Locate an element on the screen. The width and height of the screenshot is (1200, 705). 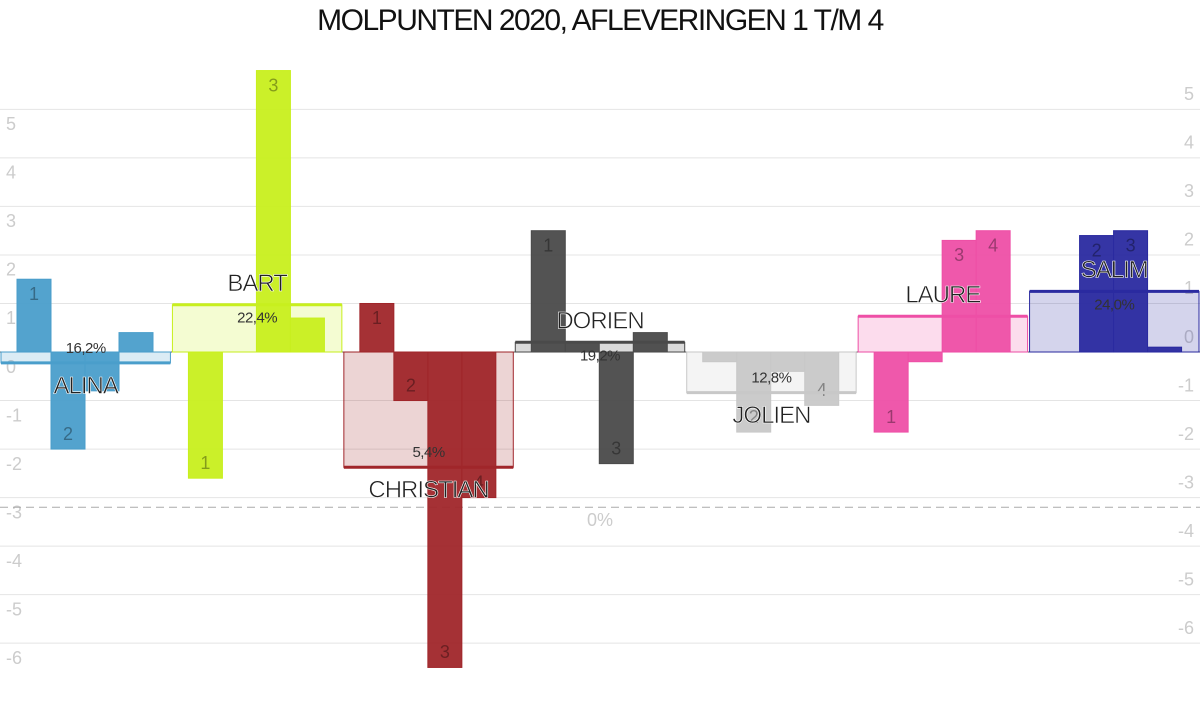
y-tick-label: -4 is located at coordinates (14, 561).